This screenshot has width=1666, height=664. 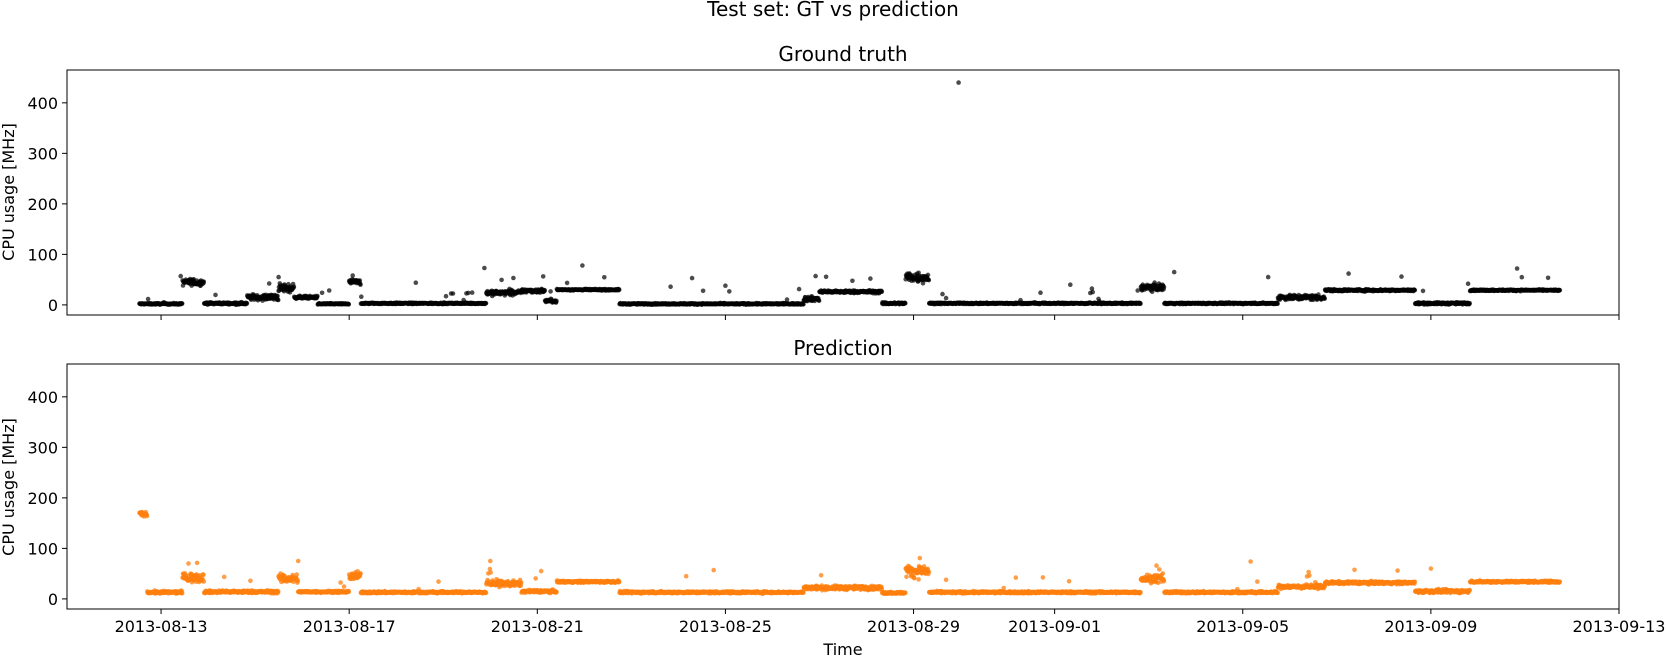 I want to click on x-axis-label: Time, so click(x=842, y=649).